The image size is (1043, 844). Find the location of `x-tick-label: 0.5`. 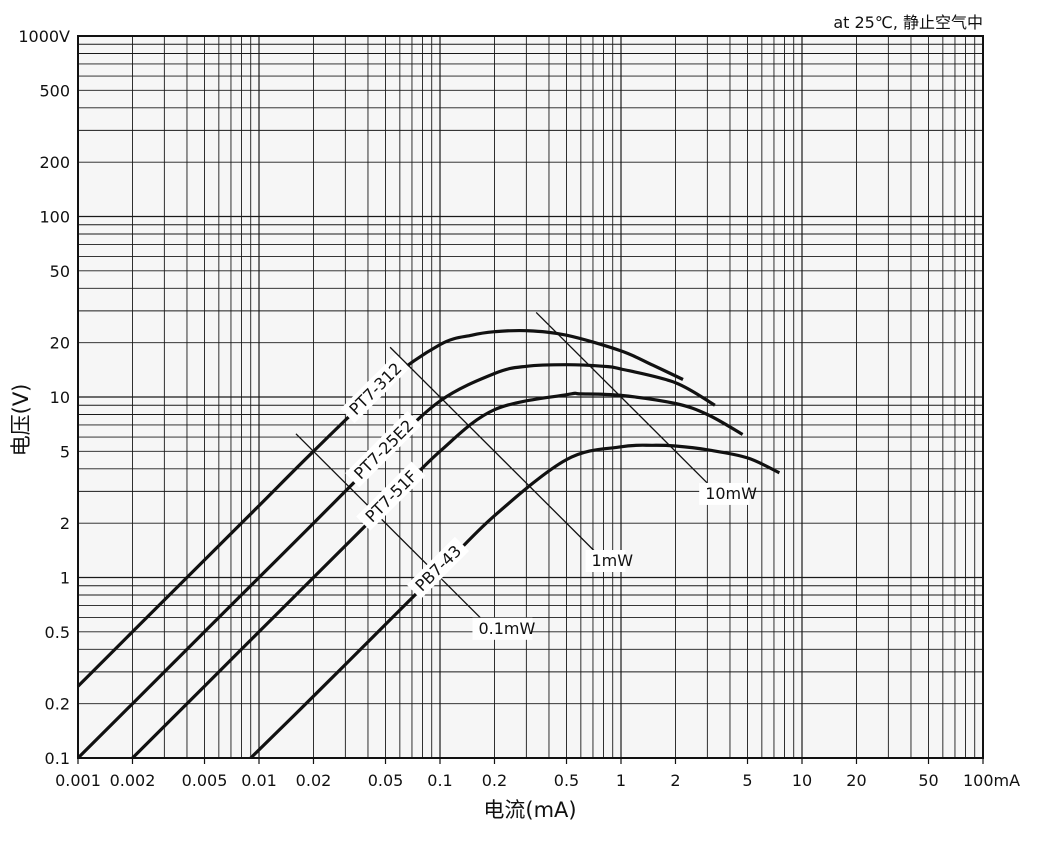

x-tick-label: 0.5 is located at coordinates (566, 780).